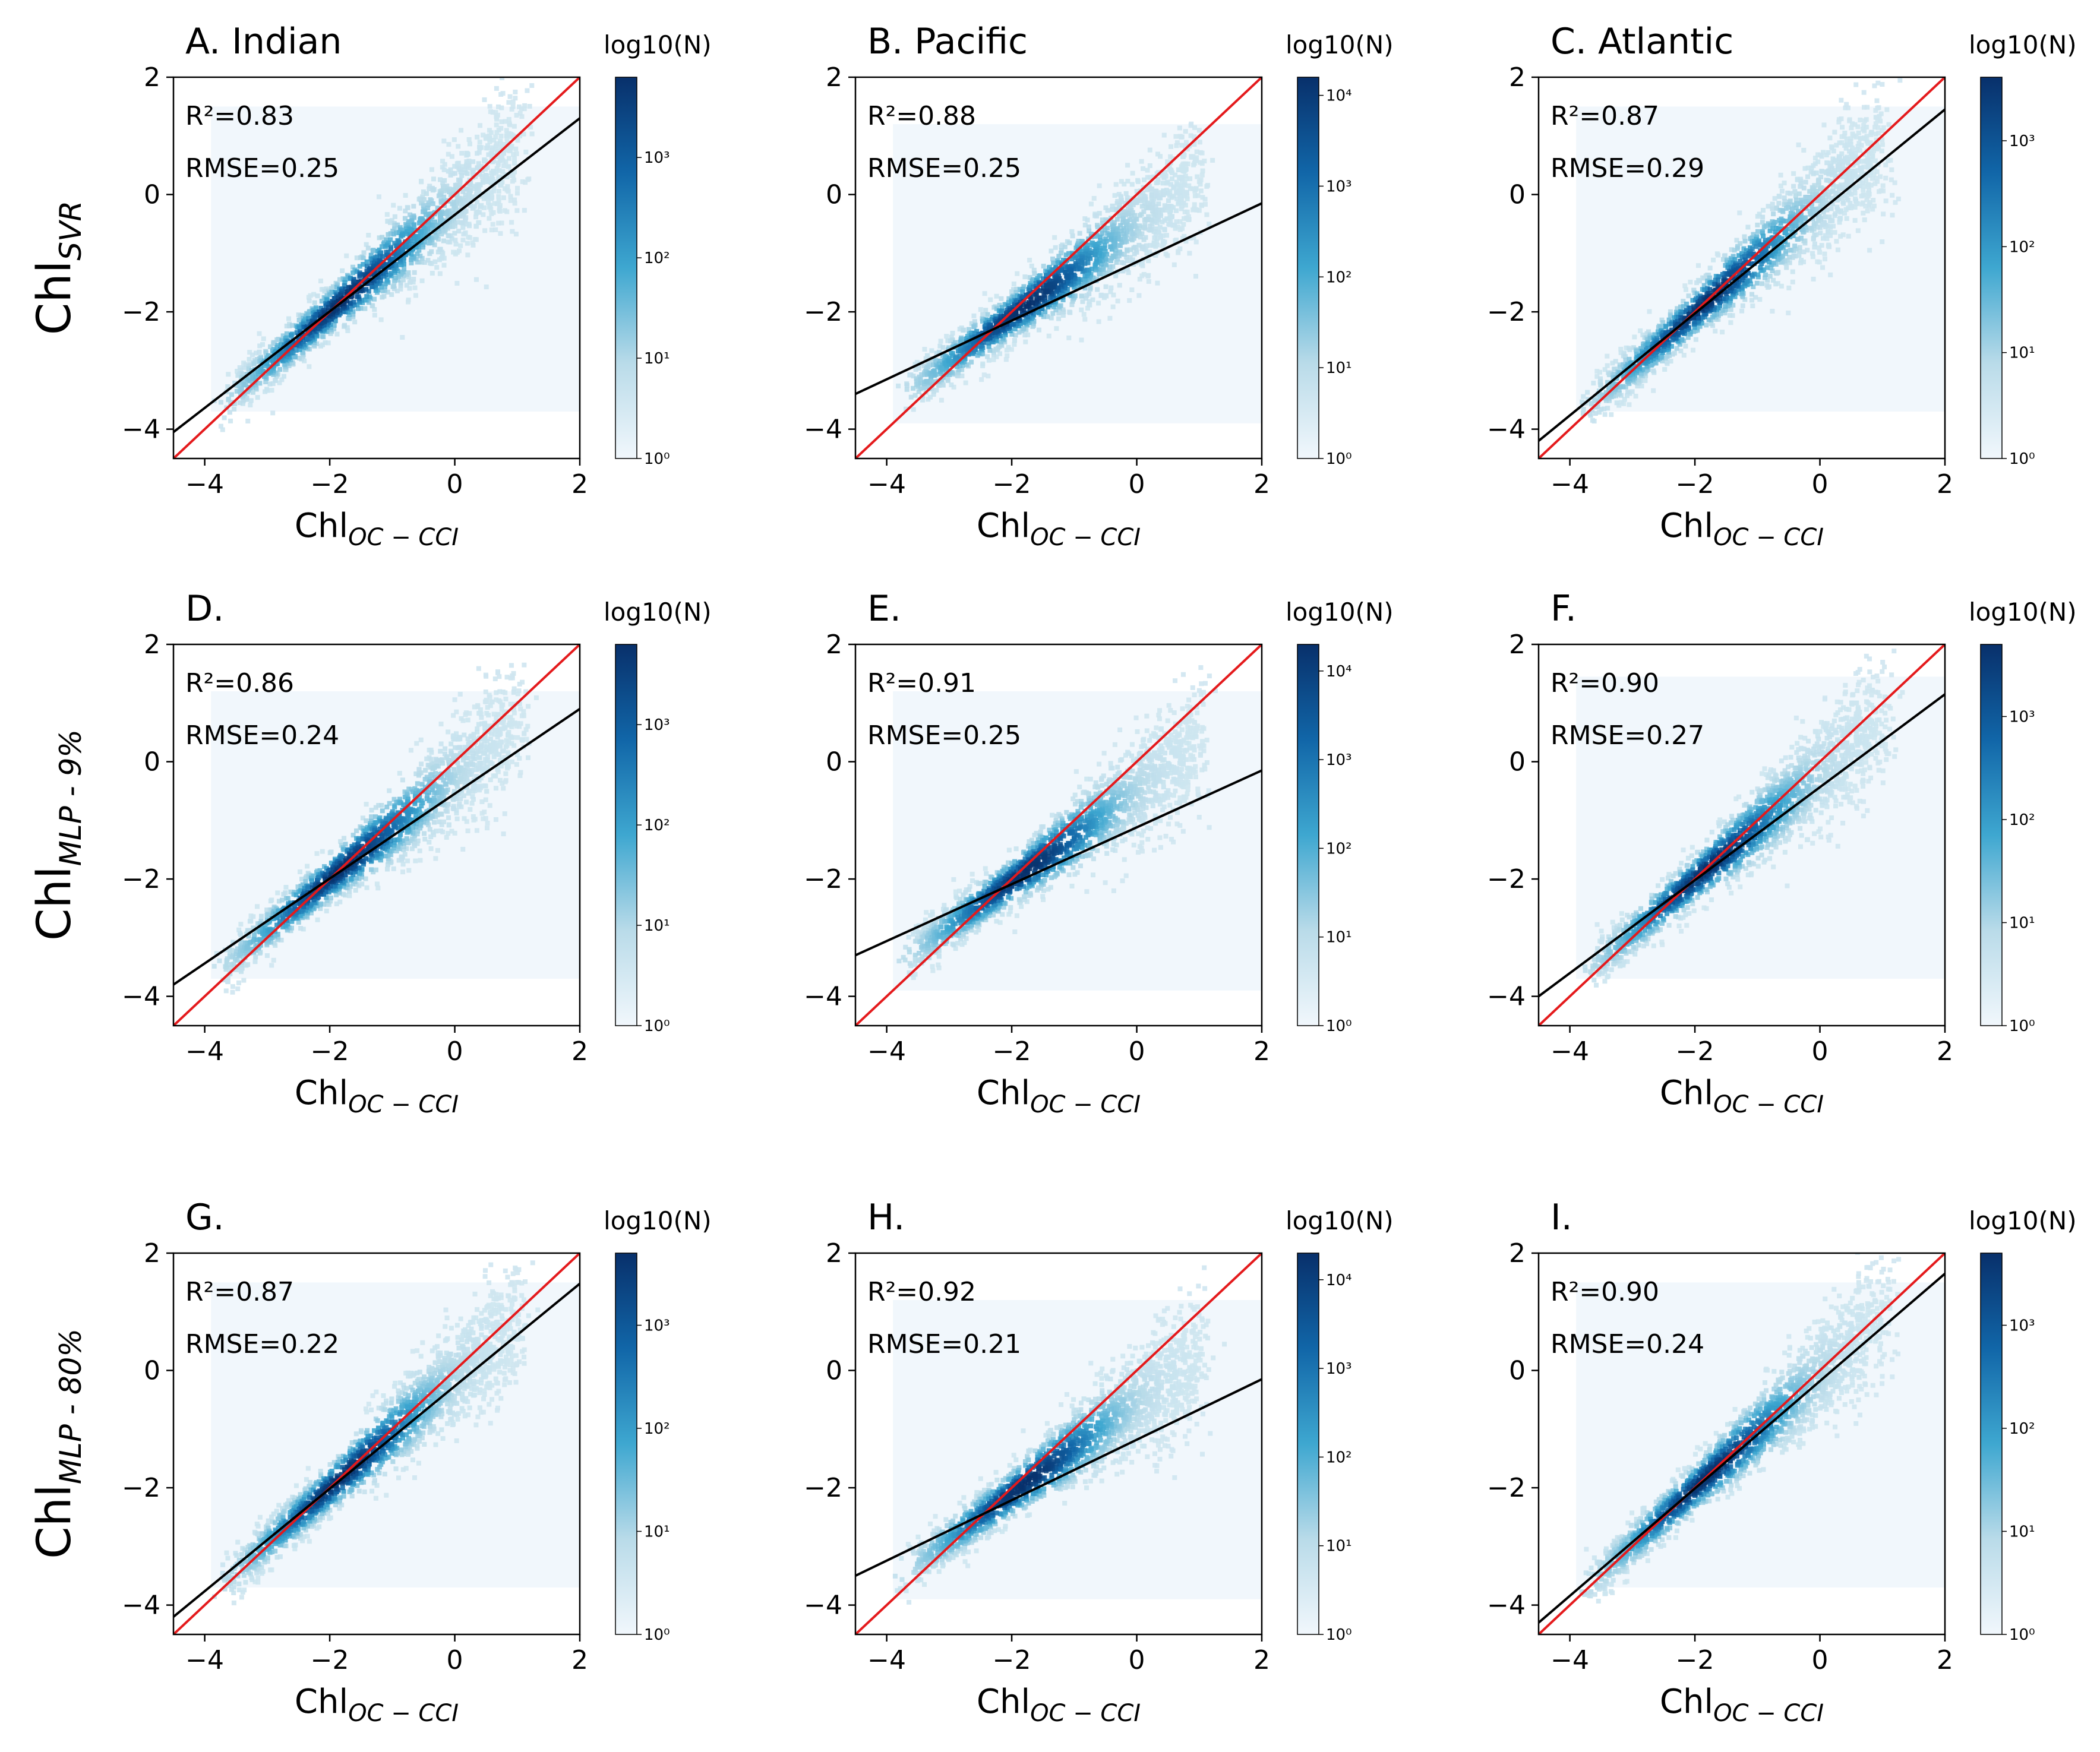  I want to click on panel-title: A. Indian, so click(263, 41).